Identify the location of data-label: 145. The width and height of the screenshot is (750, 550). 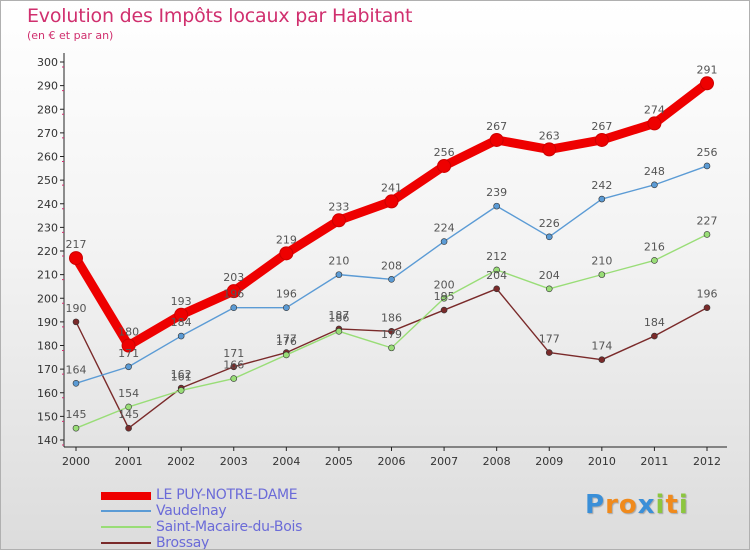
(76, 414).